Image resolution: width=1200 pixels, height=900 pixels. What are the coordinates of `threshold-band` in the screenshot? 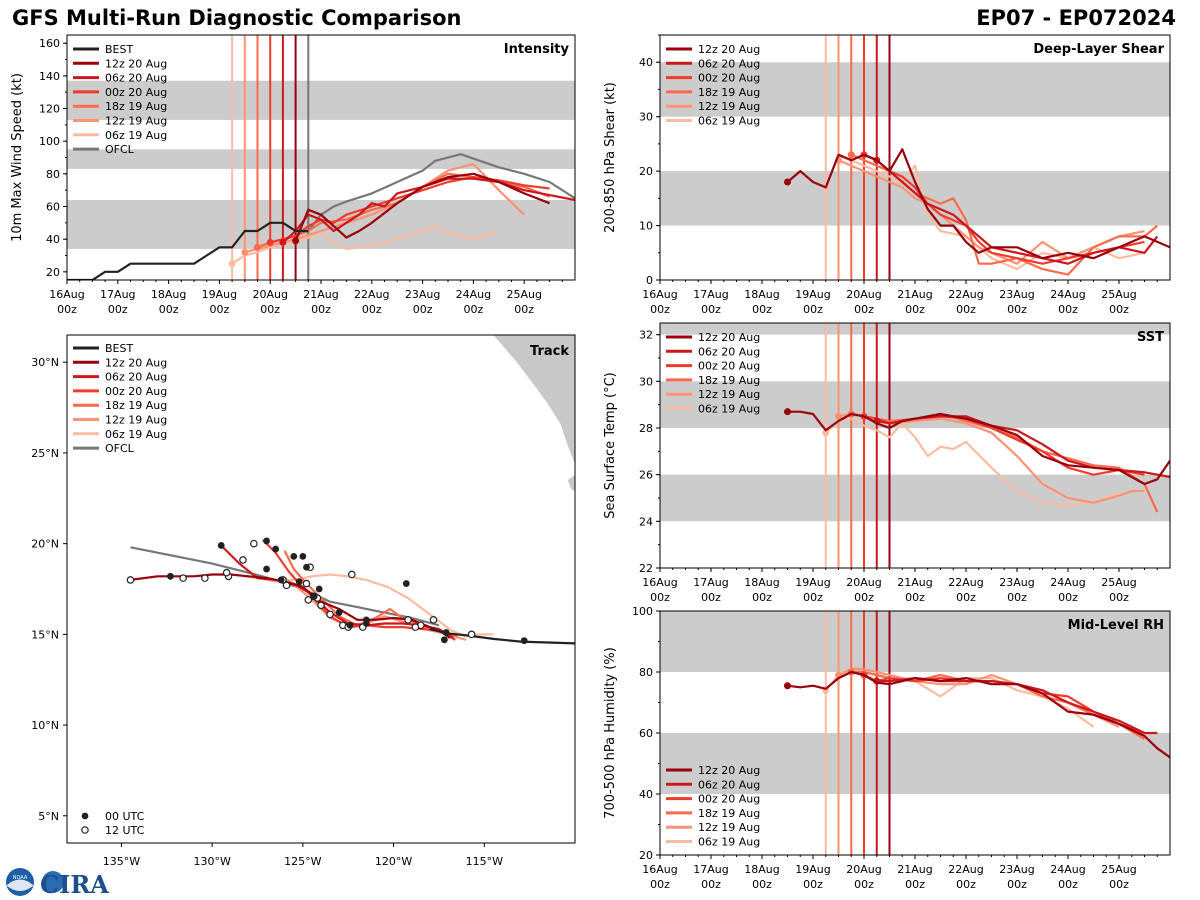 It's located at (321, 159).